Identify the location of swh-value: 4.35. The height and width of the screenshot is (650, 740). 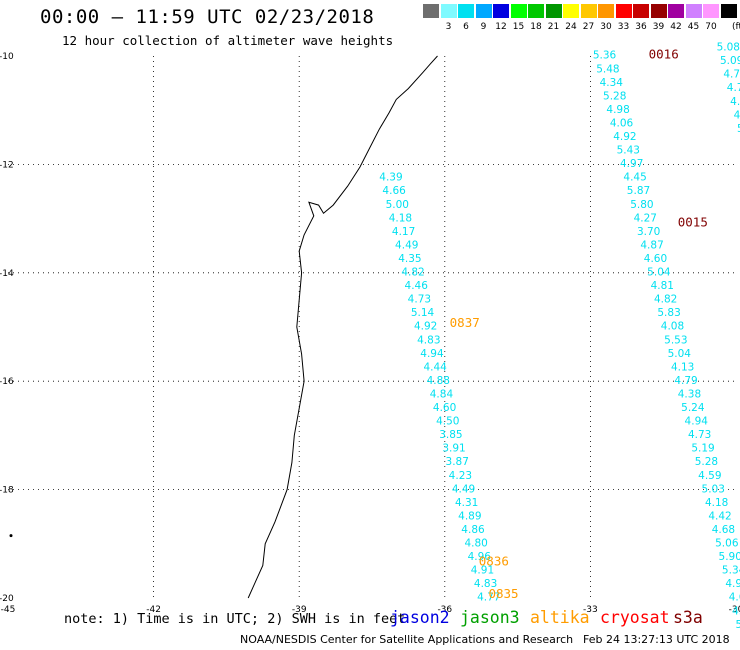
(409, 259).